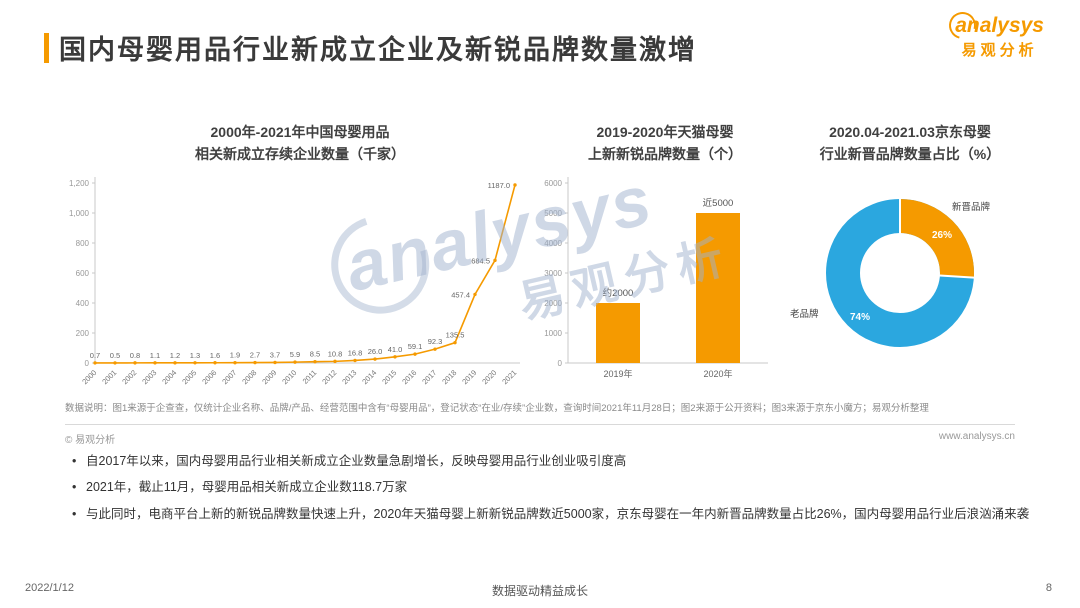  Describe the element at coordinates (249, 377) in the screenshot. I see `svg-text: 2008` at that location.